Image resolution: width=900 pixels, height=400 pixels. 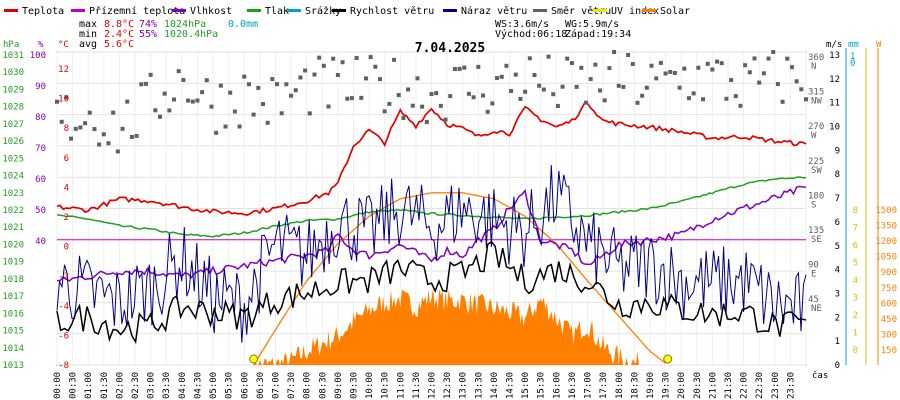 I want to click on axis-tick-label: SW, so click(x=816, y=171).